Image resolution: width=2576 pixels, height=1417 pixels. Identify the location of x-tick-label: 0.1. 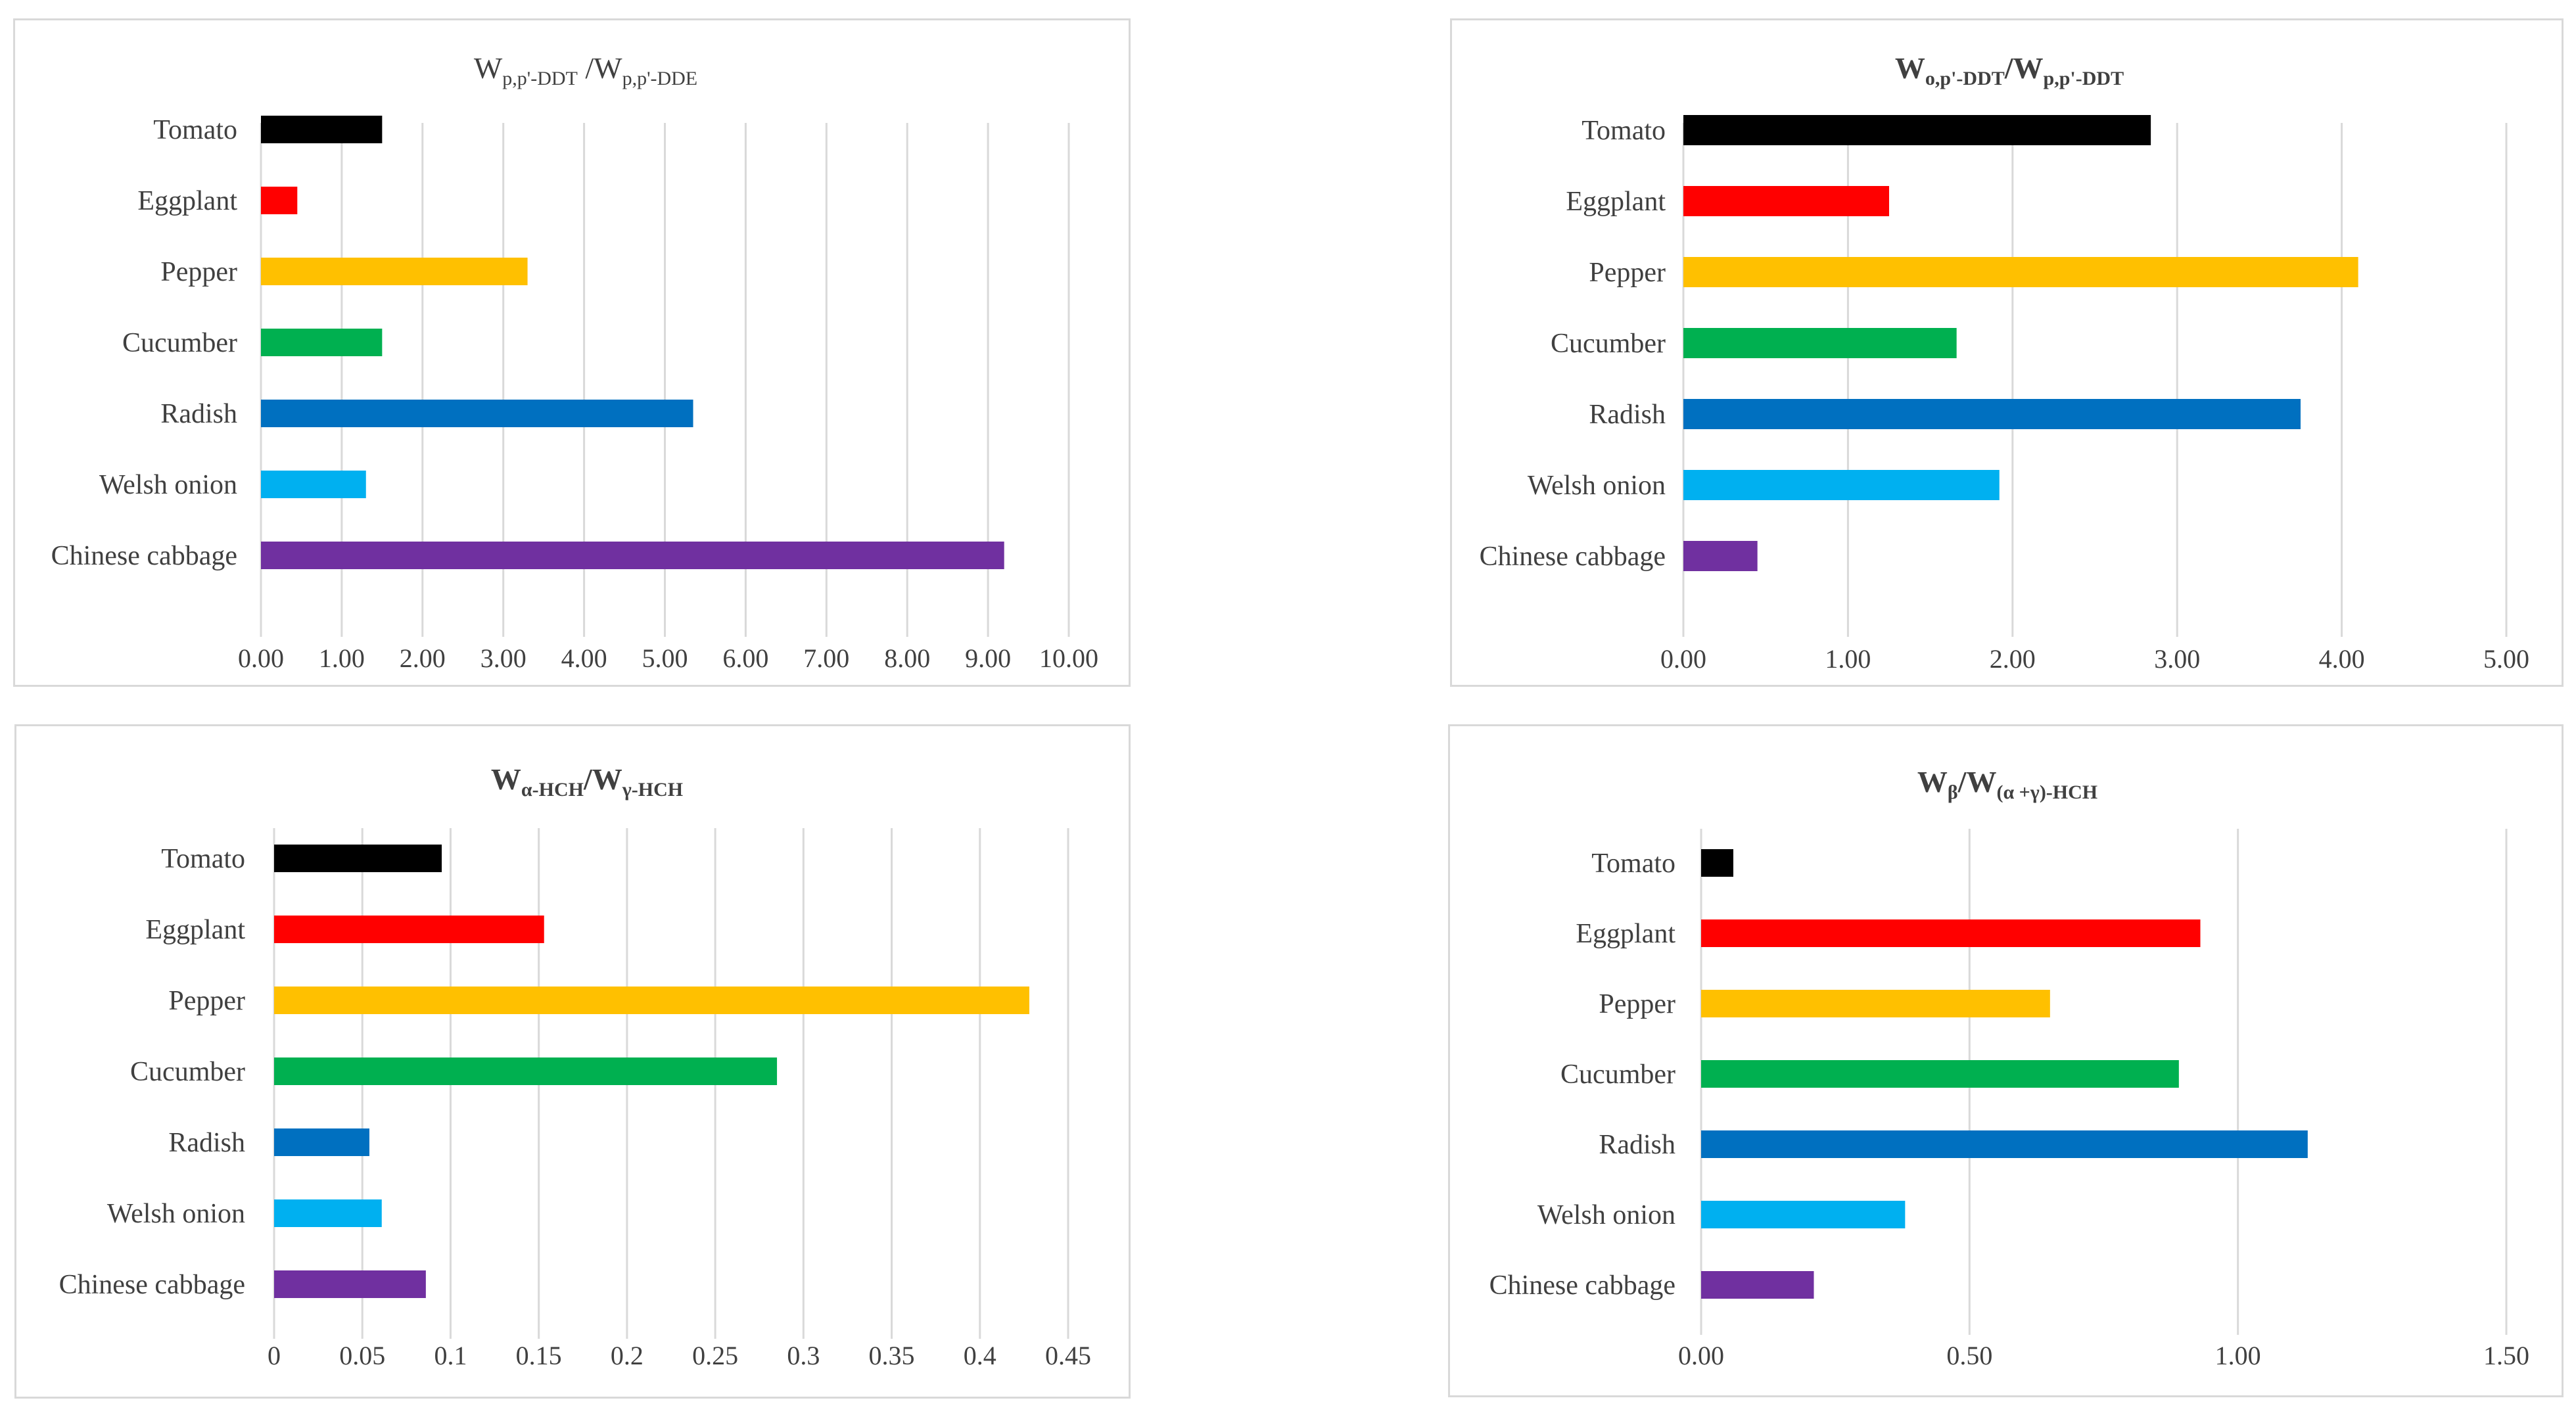
(450, 1356).